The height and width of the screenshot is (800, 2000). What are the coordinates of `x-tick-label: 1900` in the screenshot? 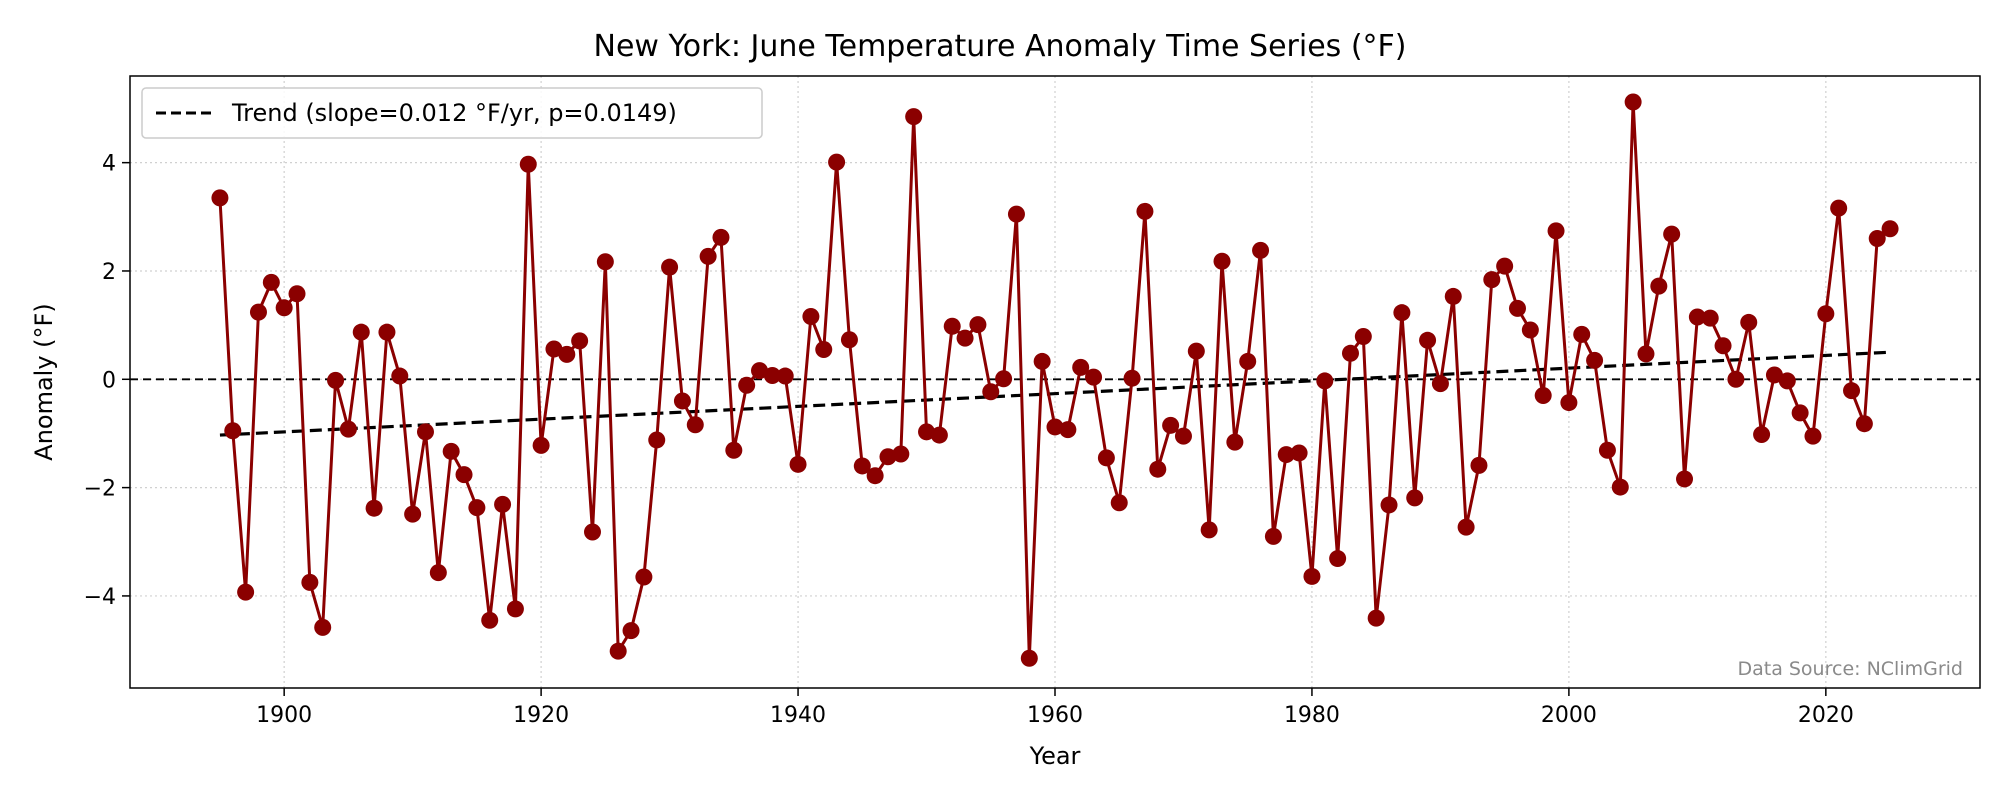 It's located at (284, 715).